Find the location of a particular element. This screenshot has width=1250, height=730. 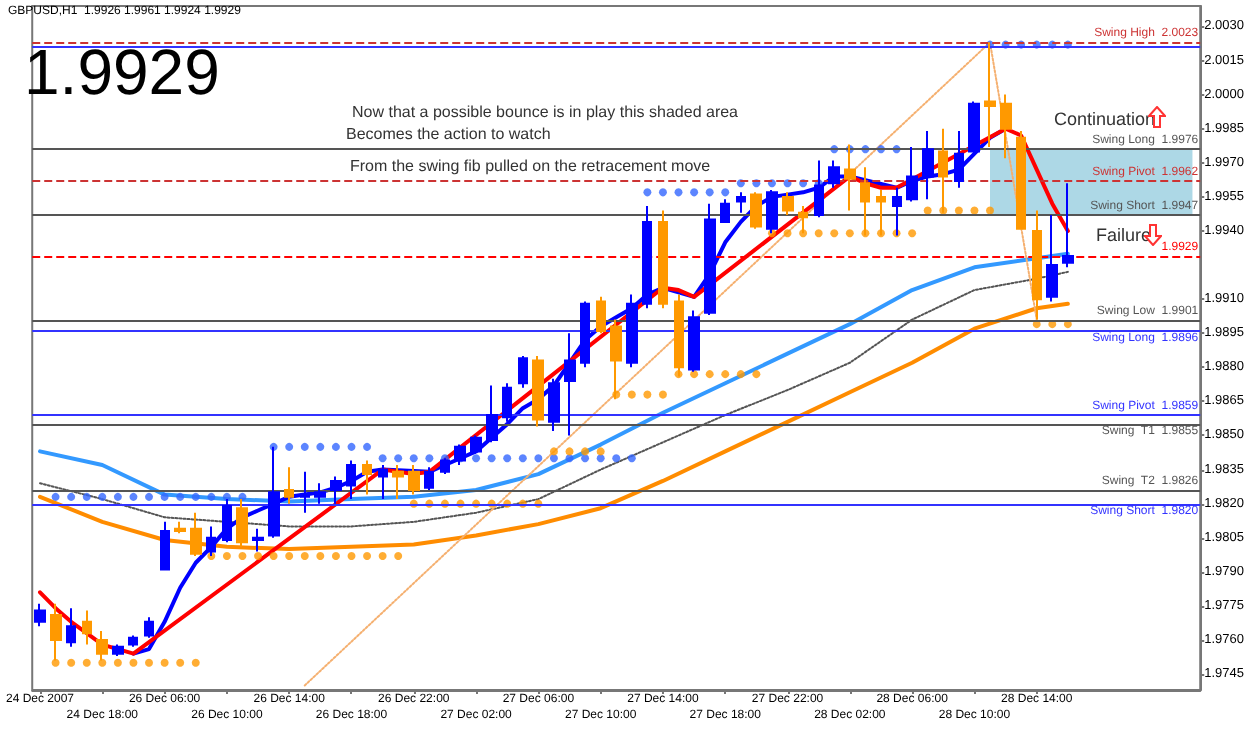

annotation: Failure is located at coordinates (1124, 235).